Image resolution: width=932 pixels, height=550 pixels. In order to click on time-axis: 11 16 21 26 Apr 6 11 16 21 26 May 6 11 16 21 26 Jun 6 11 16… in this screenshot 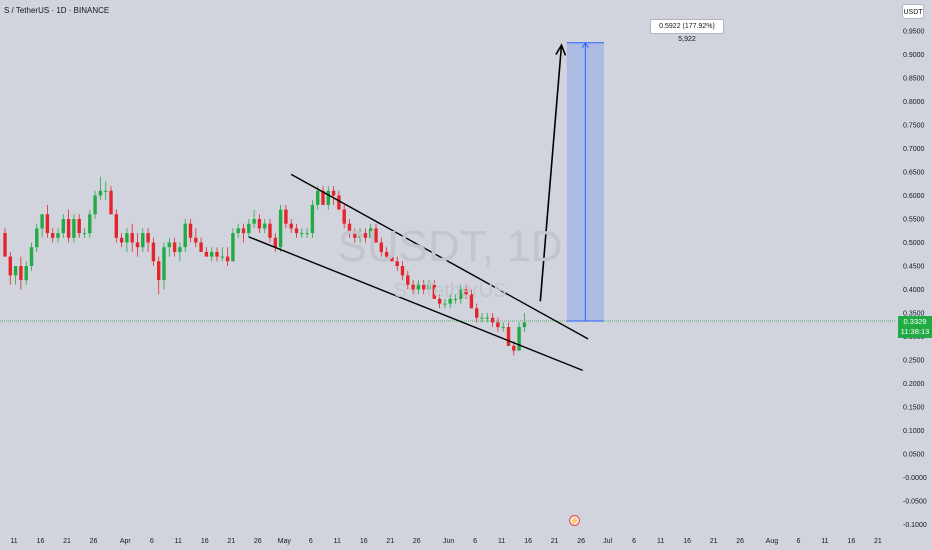, I will do `click(446, 541)`.